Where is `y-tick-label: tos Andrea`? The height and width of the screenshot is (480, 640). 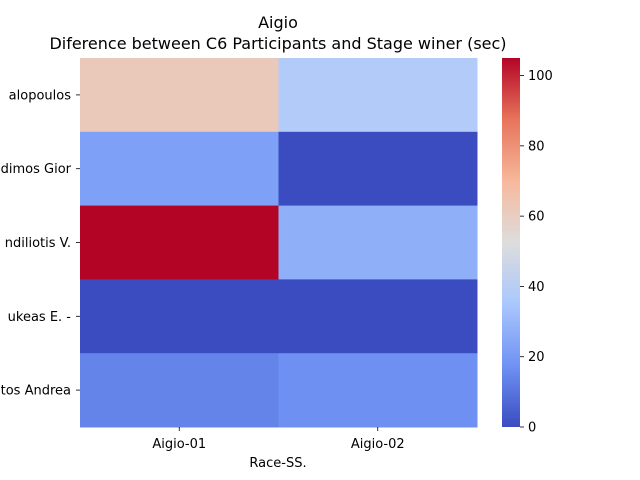
y-tick-label: tos Andrea is located at coordinates (36, 391).